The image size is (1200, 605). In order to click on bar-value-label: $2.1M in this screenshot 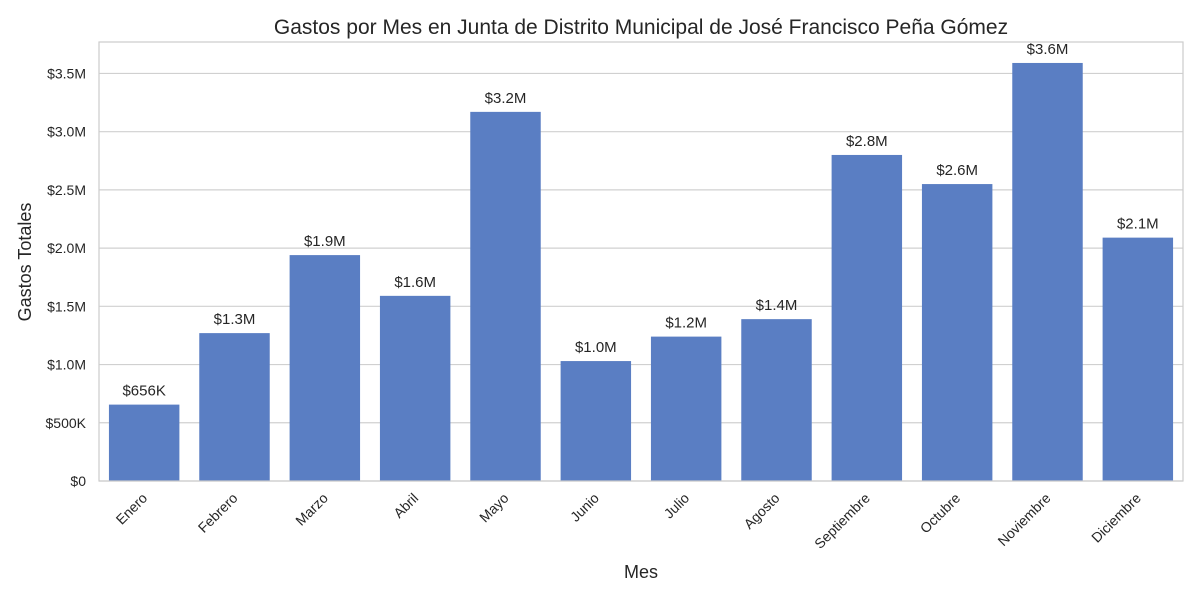, I will do `click(1138, 224)`.